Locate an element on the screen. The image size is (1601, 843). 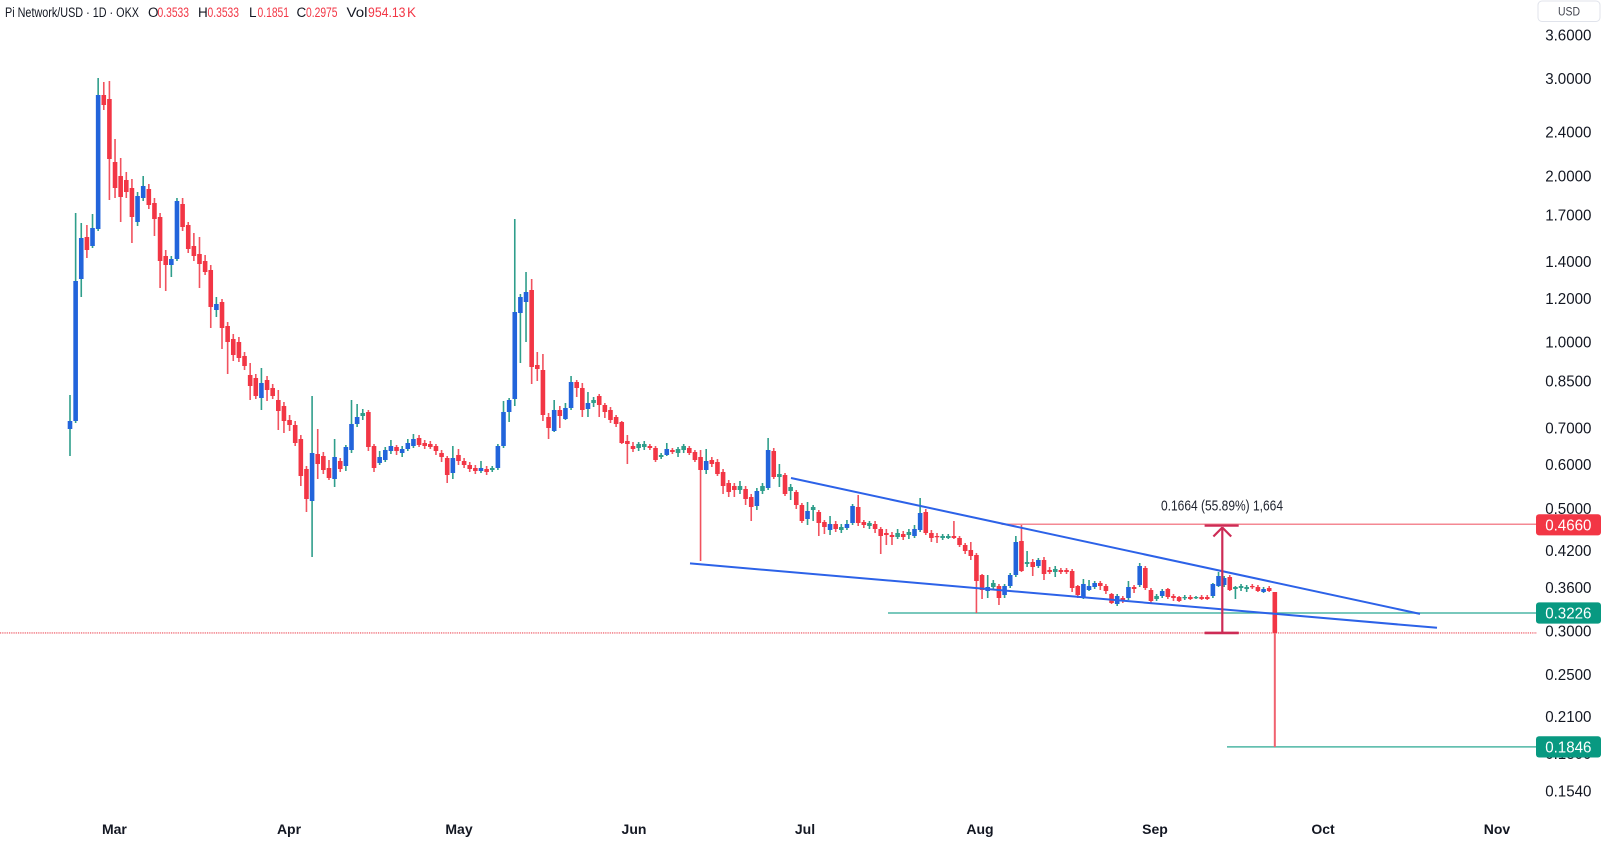
svg-text: 0.7000 is located at coordinates (1568, 428).